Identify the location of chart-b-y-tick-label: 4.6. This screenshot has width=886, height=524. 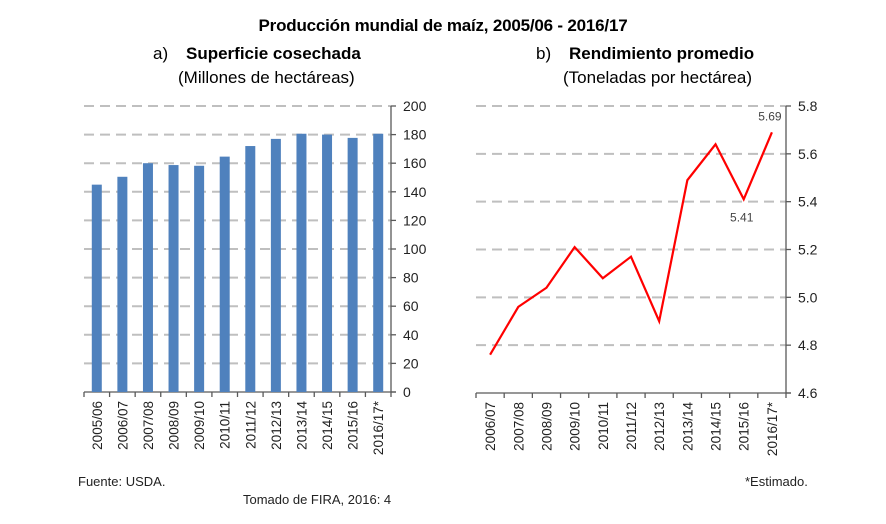
(808, 393).